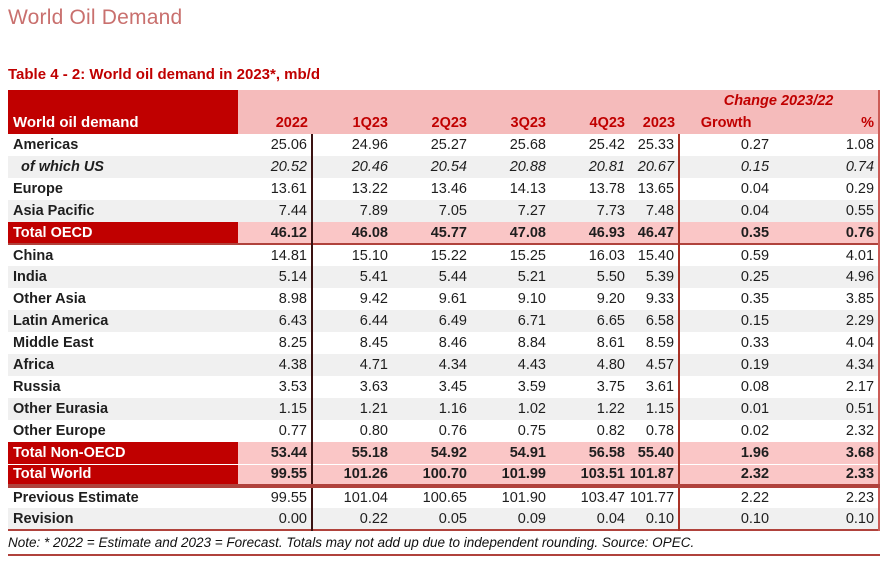  I want to click on value-cell: 13.61, so click(275, 189).